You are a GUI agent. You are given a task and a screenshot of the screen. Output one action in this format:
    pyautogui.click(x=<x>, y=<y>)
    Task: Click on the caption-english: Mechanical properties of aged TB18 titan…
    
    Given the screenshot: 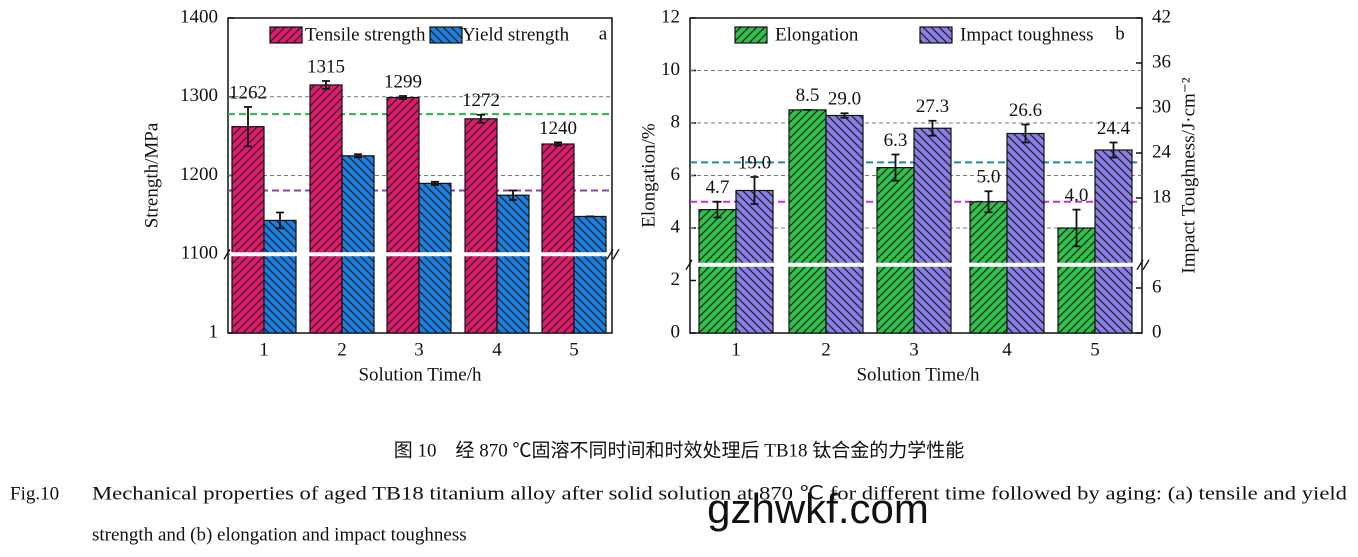 What is the action you would take?
    pyautogui.click(x=720, y=493)
    